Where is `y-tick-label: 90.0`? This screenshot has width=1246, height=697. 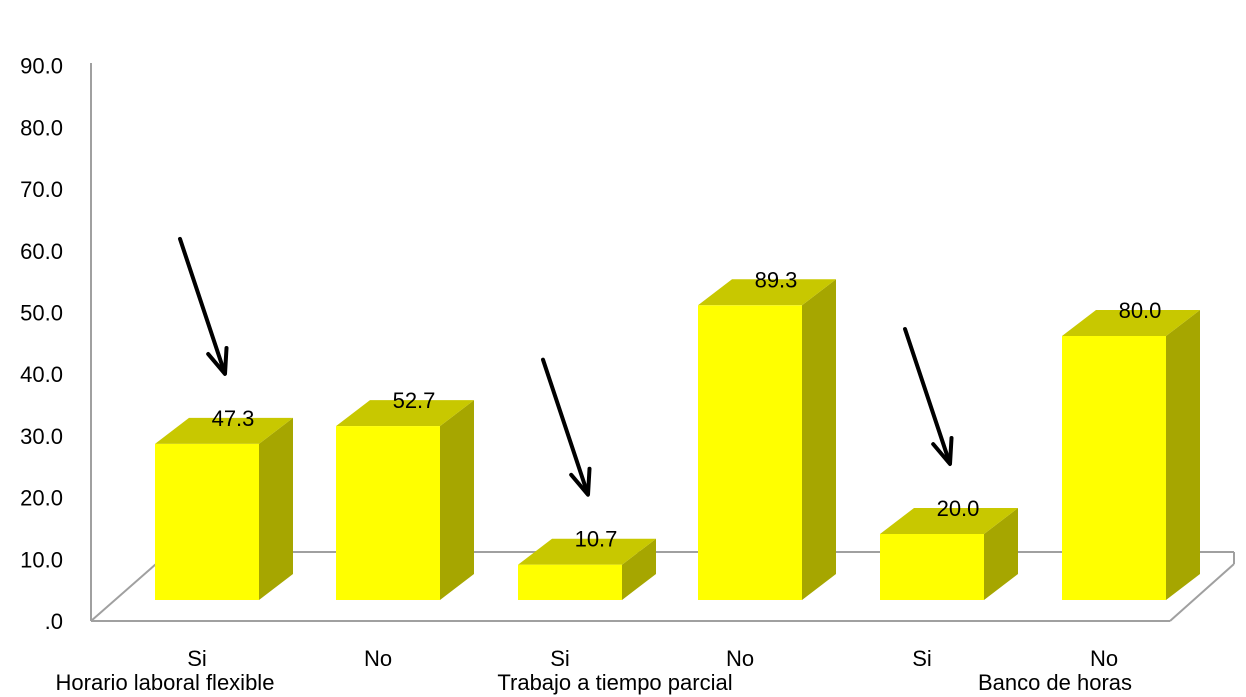
y-tick-label: 90.0 is located at coordinates (41, 66).